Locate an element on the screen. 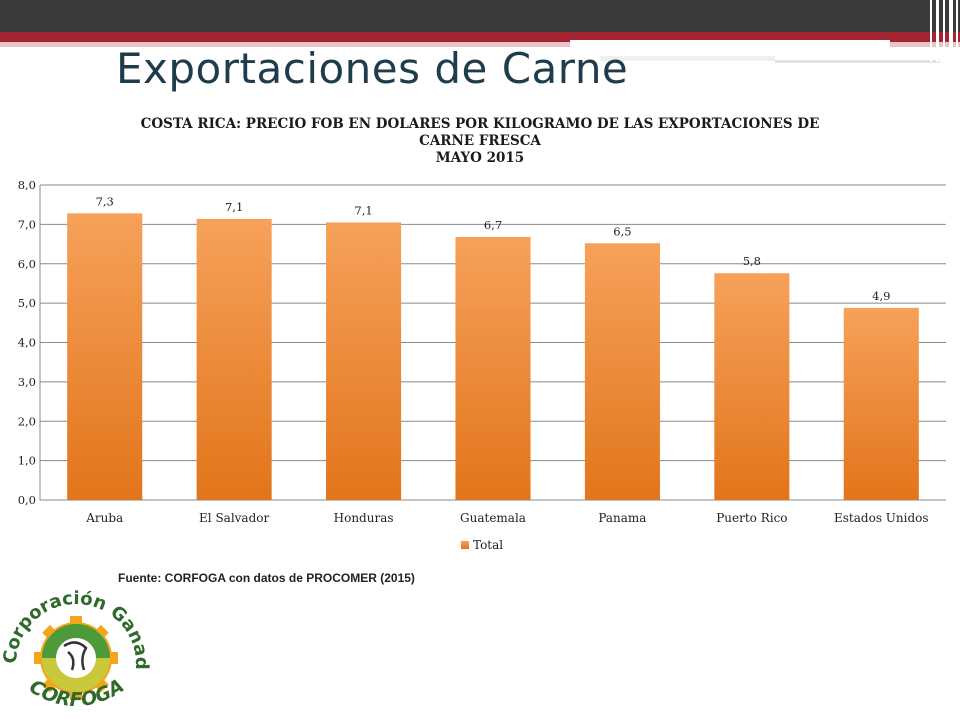  y-tick-label: 0,0 is located at coordinates (27, 500).